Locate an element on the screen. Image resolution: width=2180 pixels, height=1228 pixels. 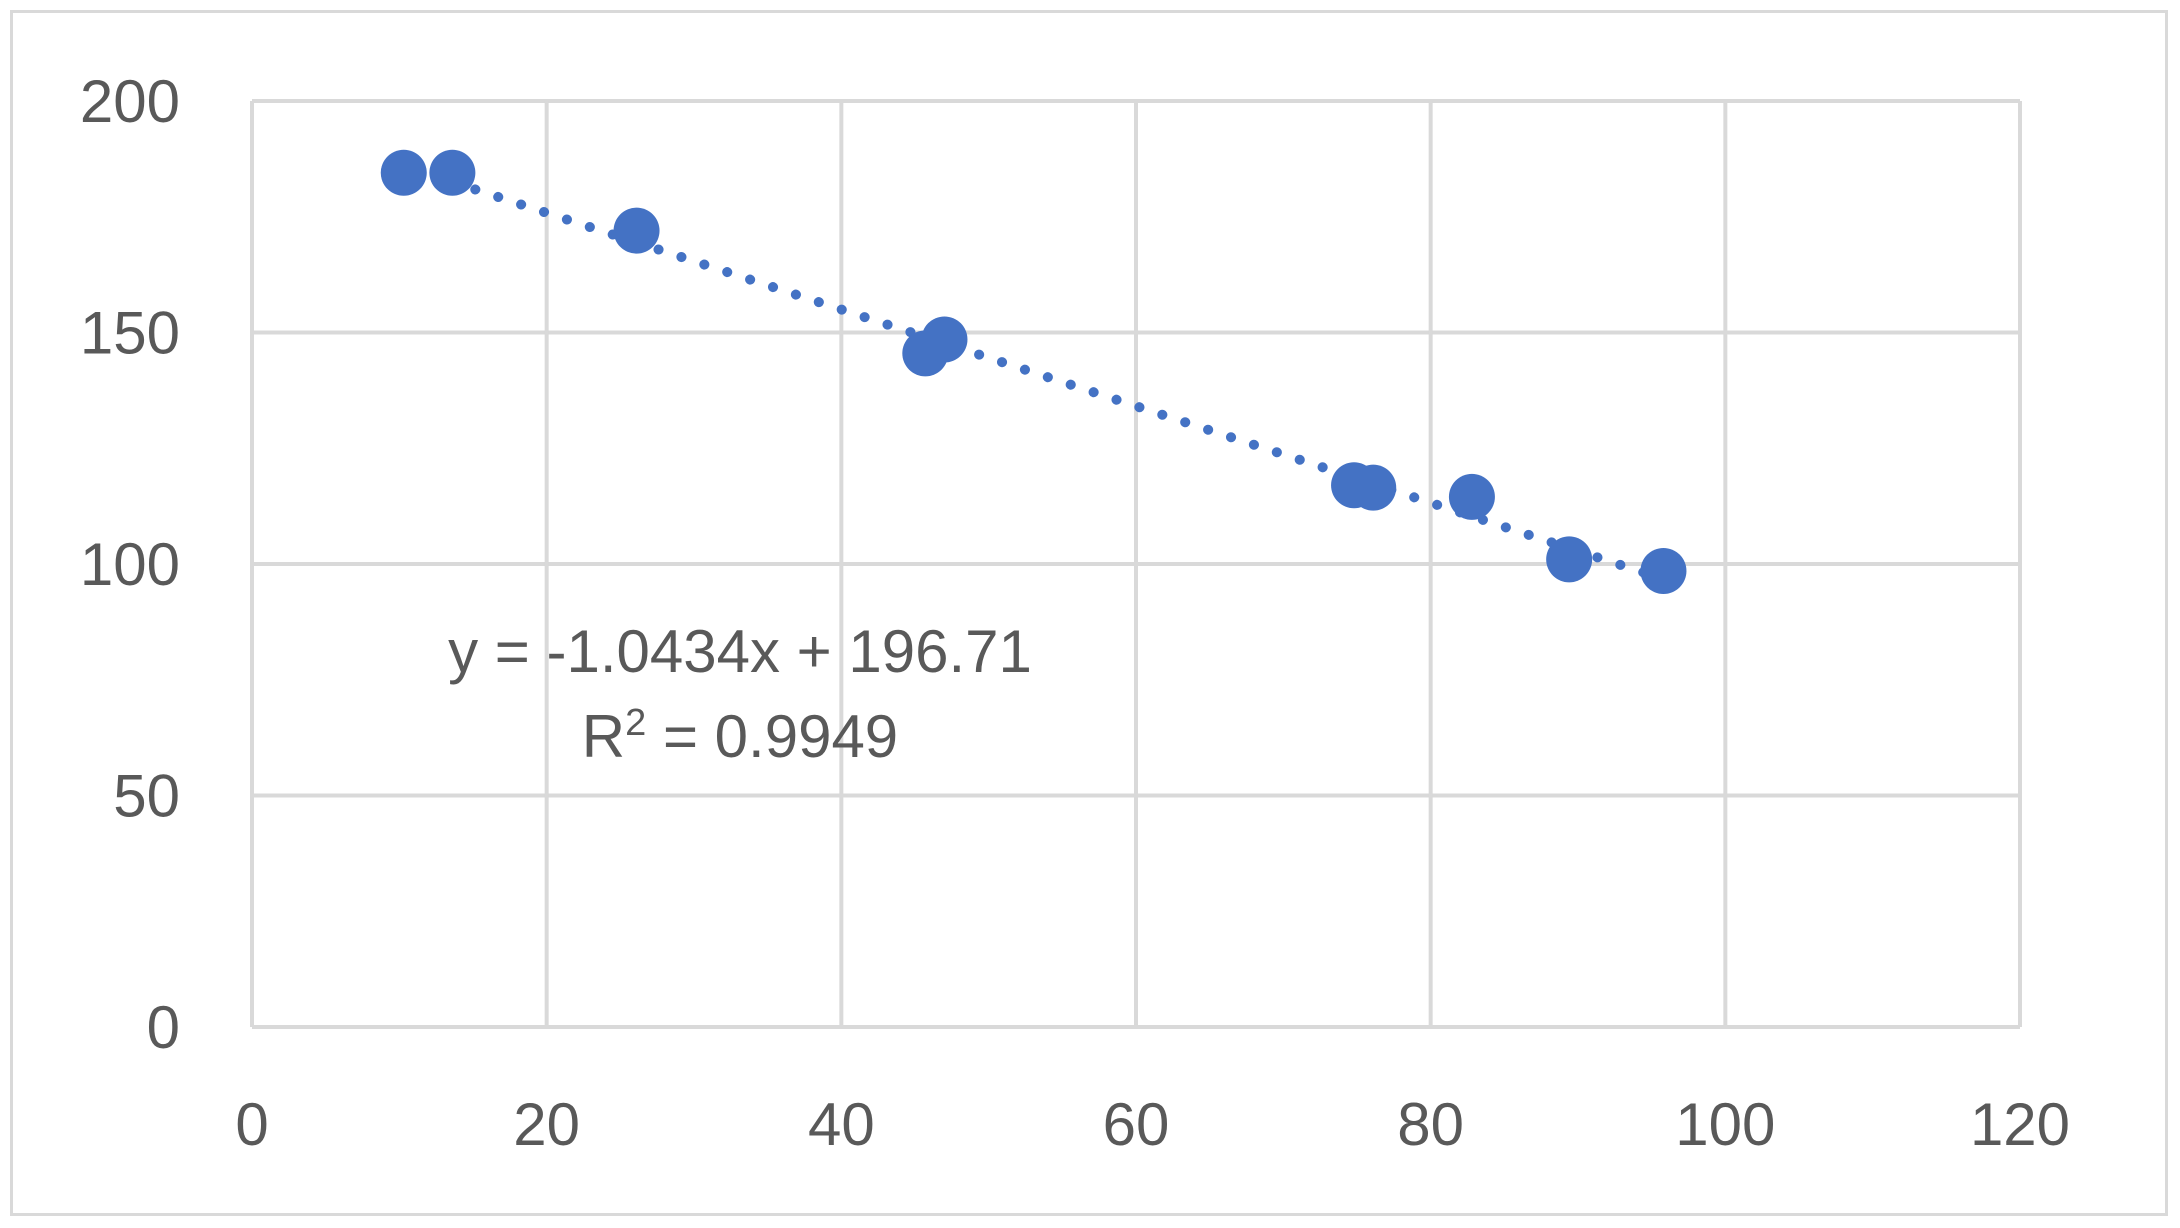
x-tick-label: 60 is located at coordinates (1136, 1124).